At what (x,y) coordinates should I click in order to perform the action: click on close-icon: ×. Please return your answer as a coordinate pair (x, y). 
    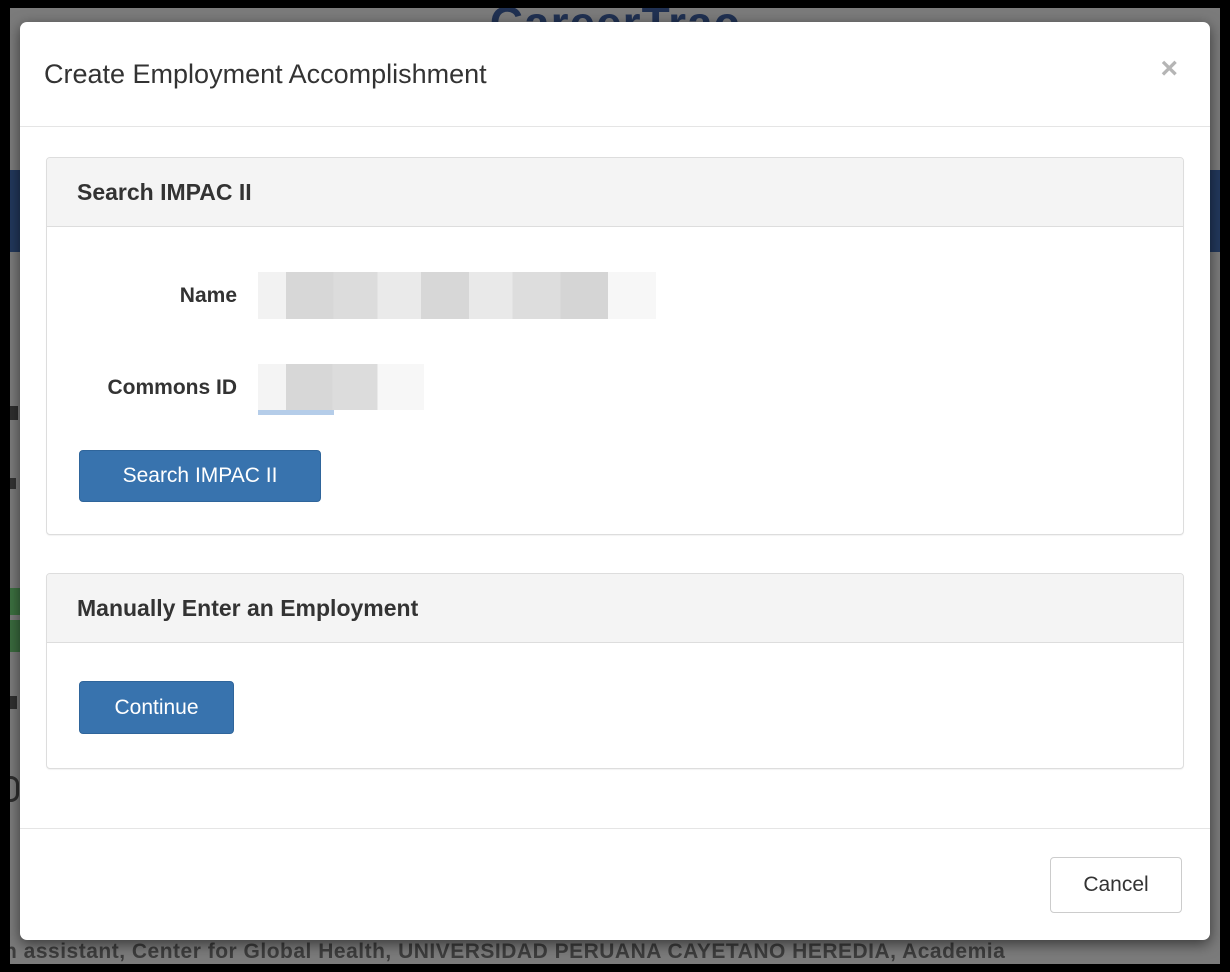
    Looking at the image, I should click on (1169, 68).